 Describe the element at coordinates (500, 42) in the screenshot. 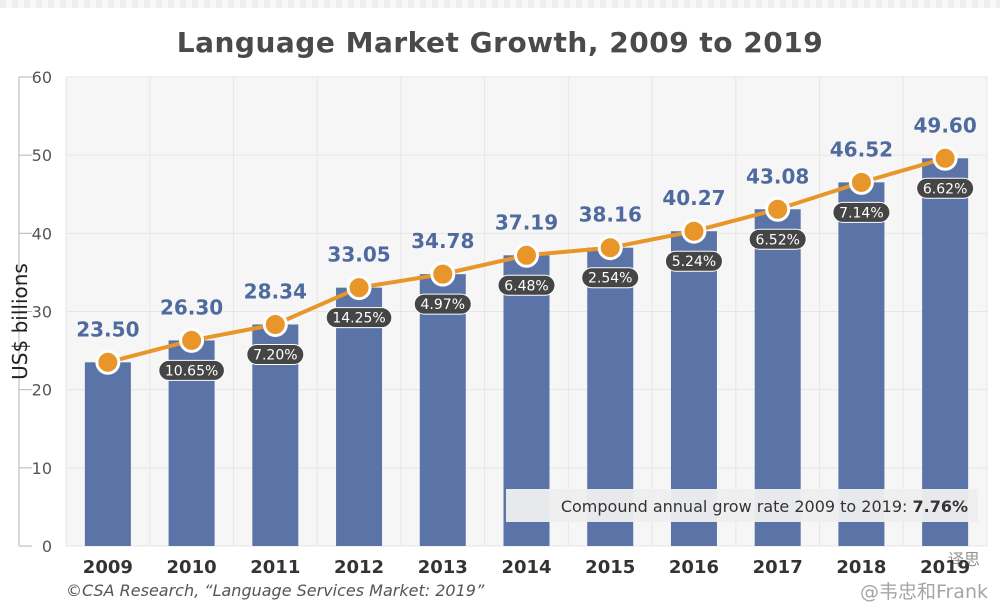

I see `chart-title: Language Market Growth, 2009 to 2019` at that location.